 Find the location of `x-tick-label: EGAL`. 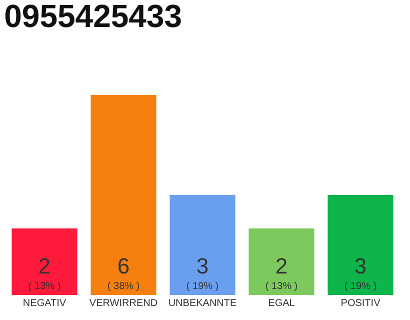

x-tick-label: EGAL is located at coordinates (282, 303).